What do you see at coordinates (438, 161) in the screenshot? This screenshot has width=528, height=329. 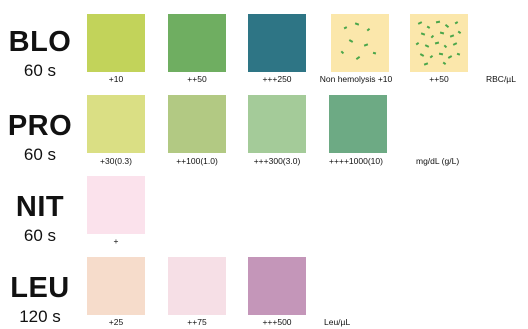 I see `pro-unit: mg/dL (g/L)` at bounding box center [438, 161].